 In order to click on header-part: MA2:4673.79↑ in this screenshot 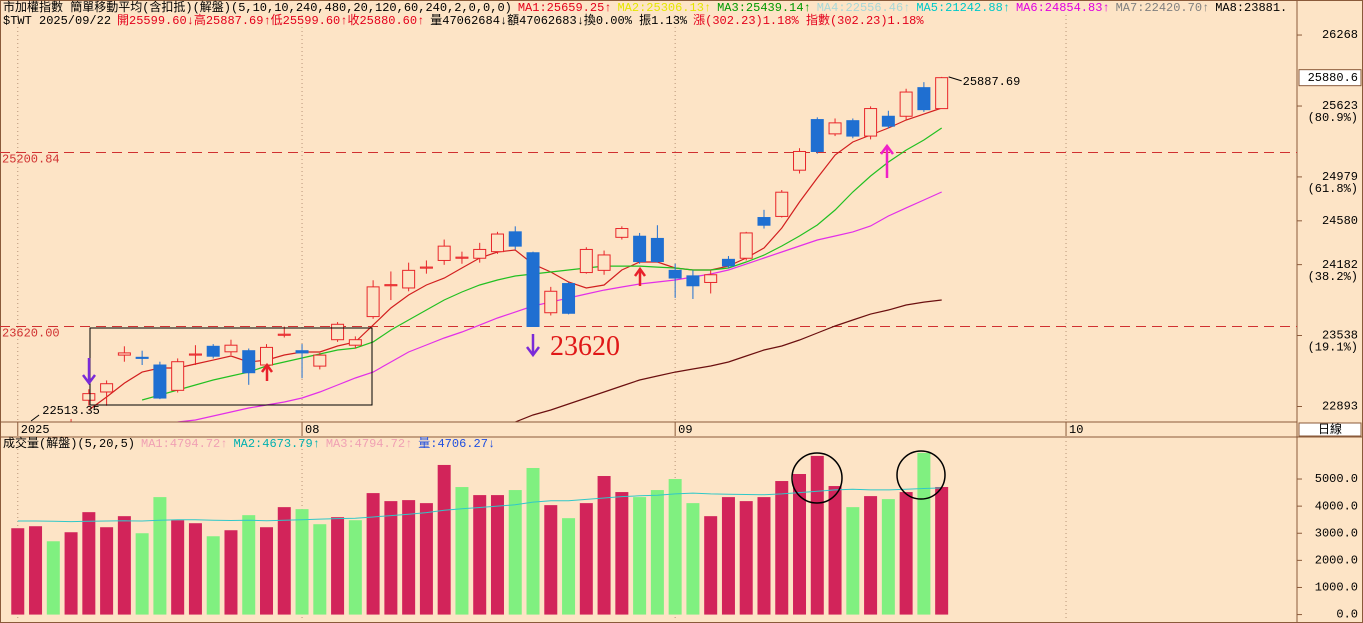, I will do `click(276, 444)`.